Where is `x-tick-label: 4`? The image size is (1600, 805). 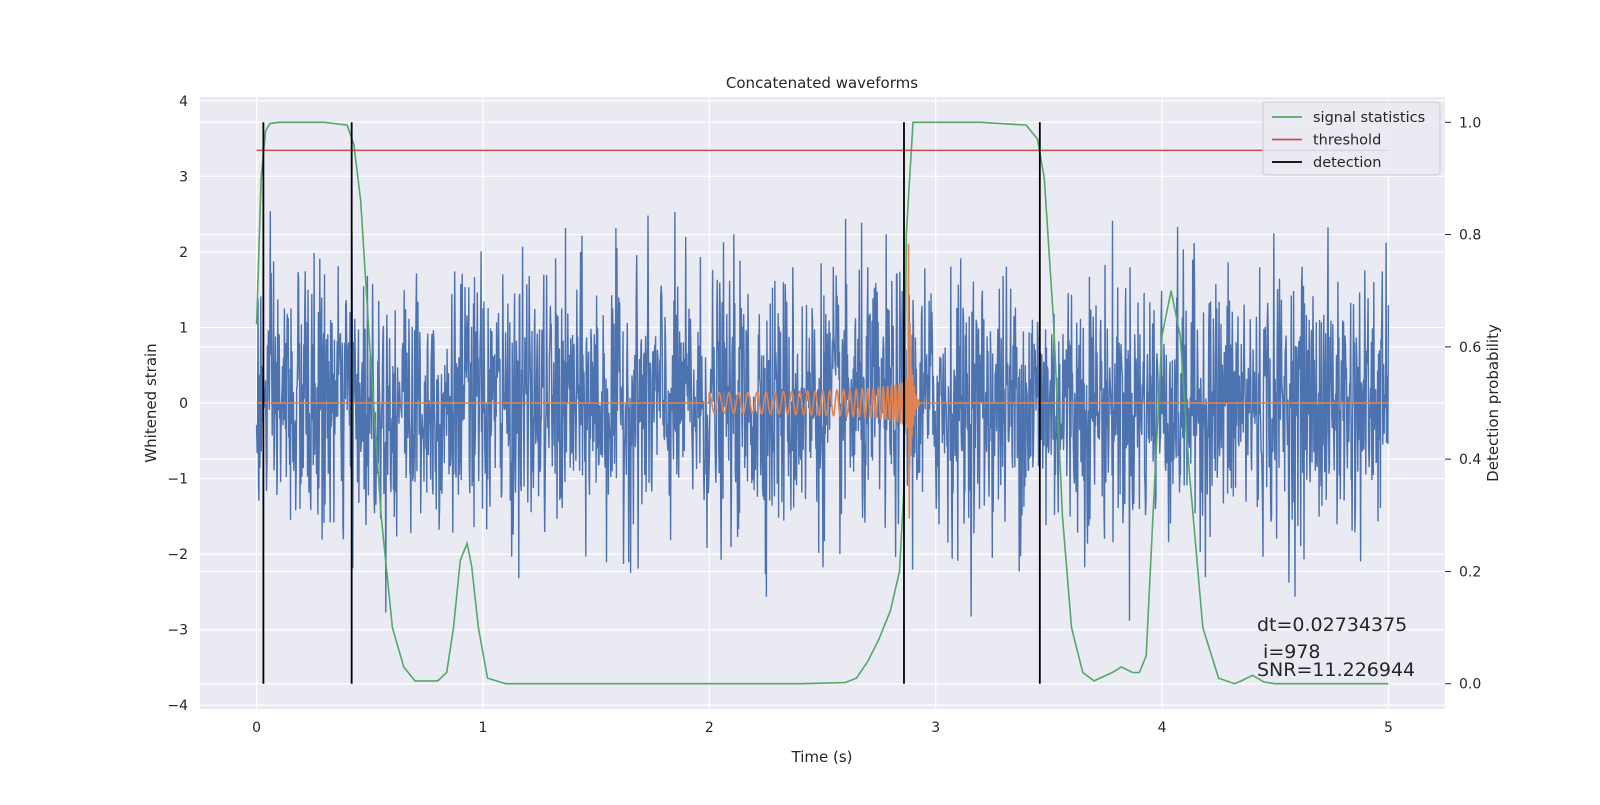
x-tick-label: 4 is located at coordinates (1162, 728).